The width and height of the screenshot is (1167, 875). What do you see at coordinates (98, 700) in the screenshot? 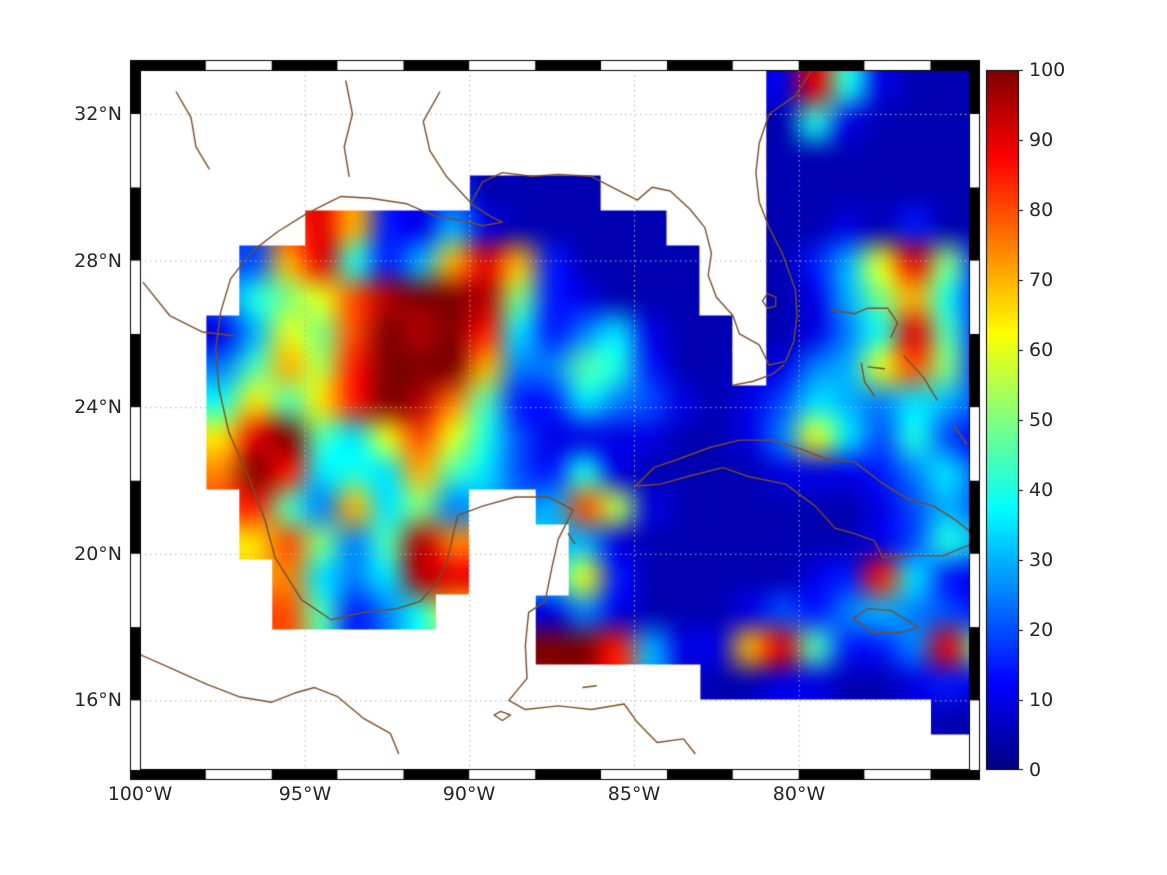
I see `y-tick-label-16N: 16°N` at bounding box center [98, 700].